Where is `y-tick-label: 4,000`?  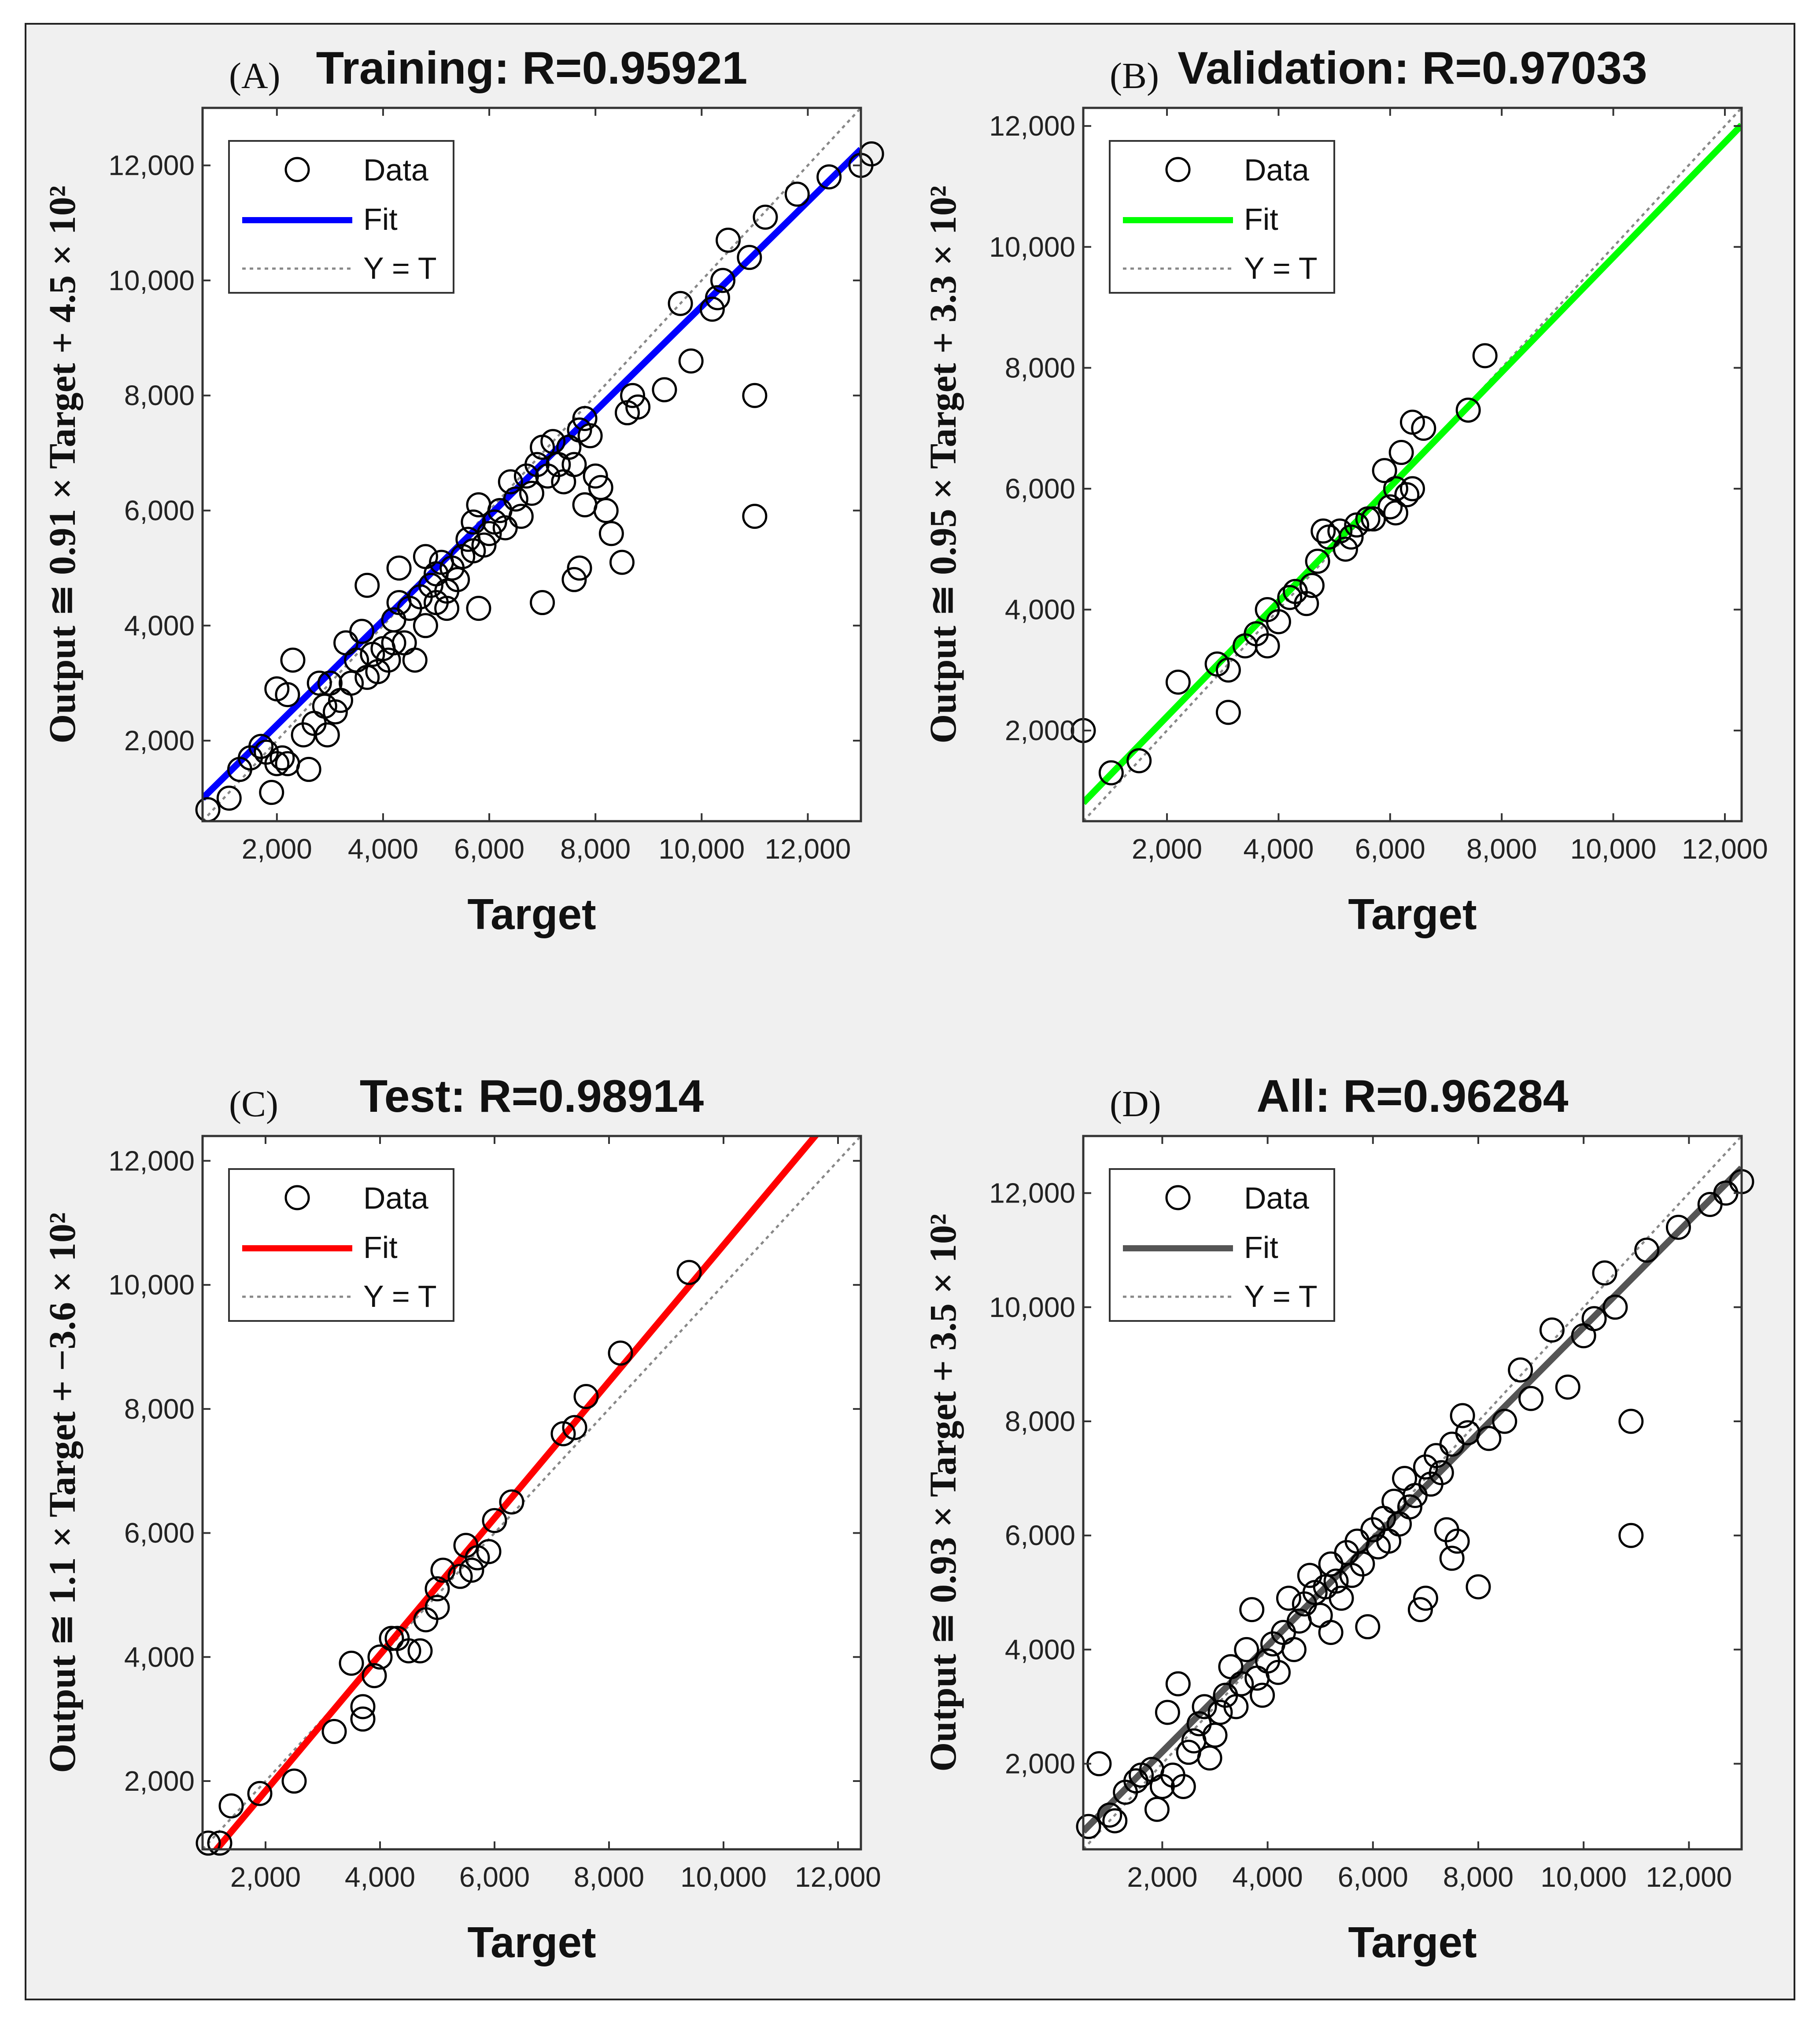
y-tick-label: 4,000 is located at coordinates (1040, 609).